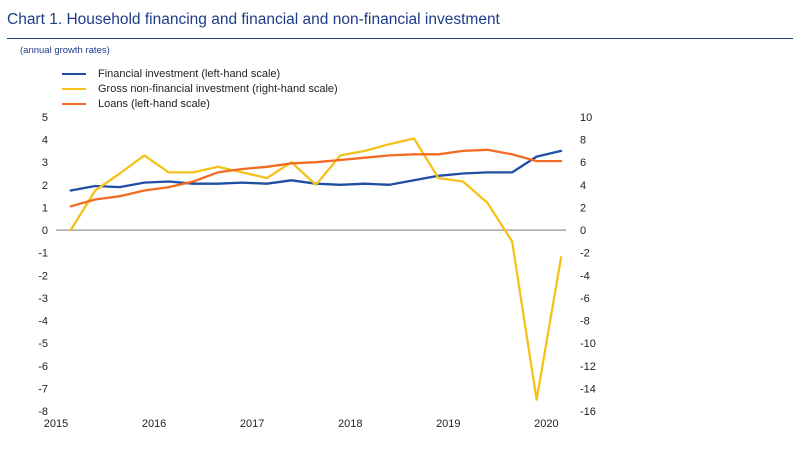 The image size is (800, 450). I want to click on legend-label-loans: Loans (left-hand scale), so click(154, 103).